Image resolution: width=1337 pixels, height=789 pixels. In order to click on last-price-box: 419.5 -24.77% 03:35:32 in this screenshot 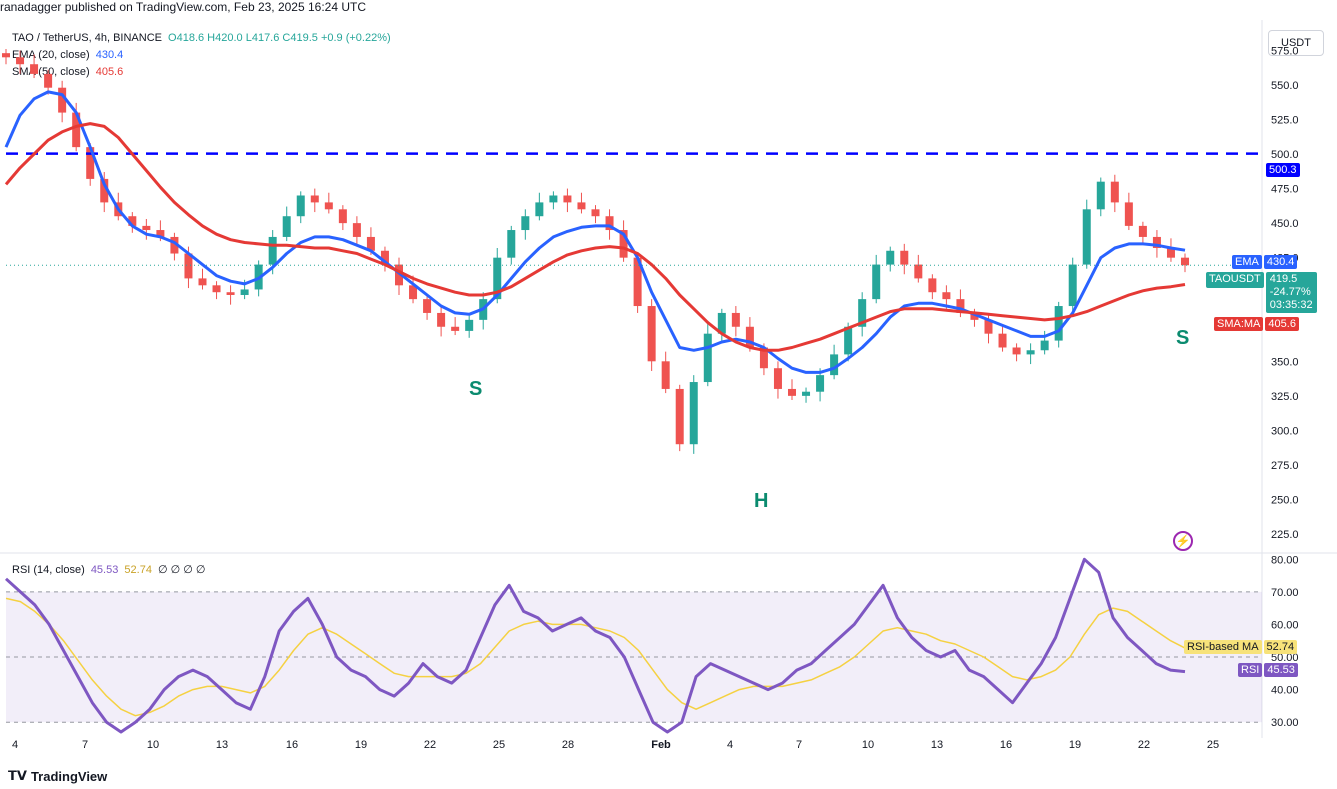, I will do `click(1291, 292)`.